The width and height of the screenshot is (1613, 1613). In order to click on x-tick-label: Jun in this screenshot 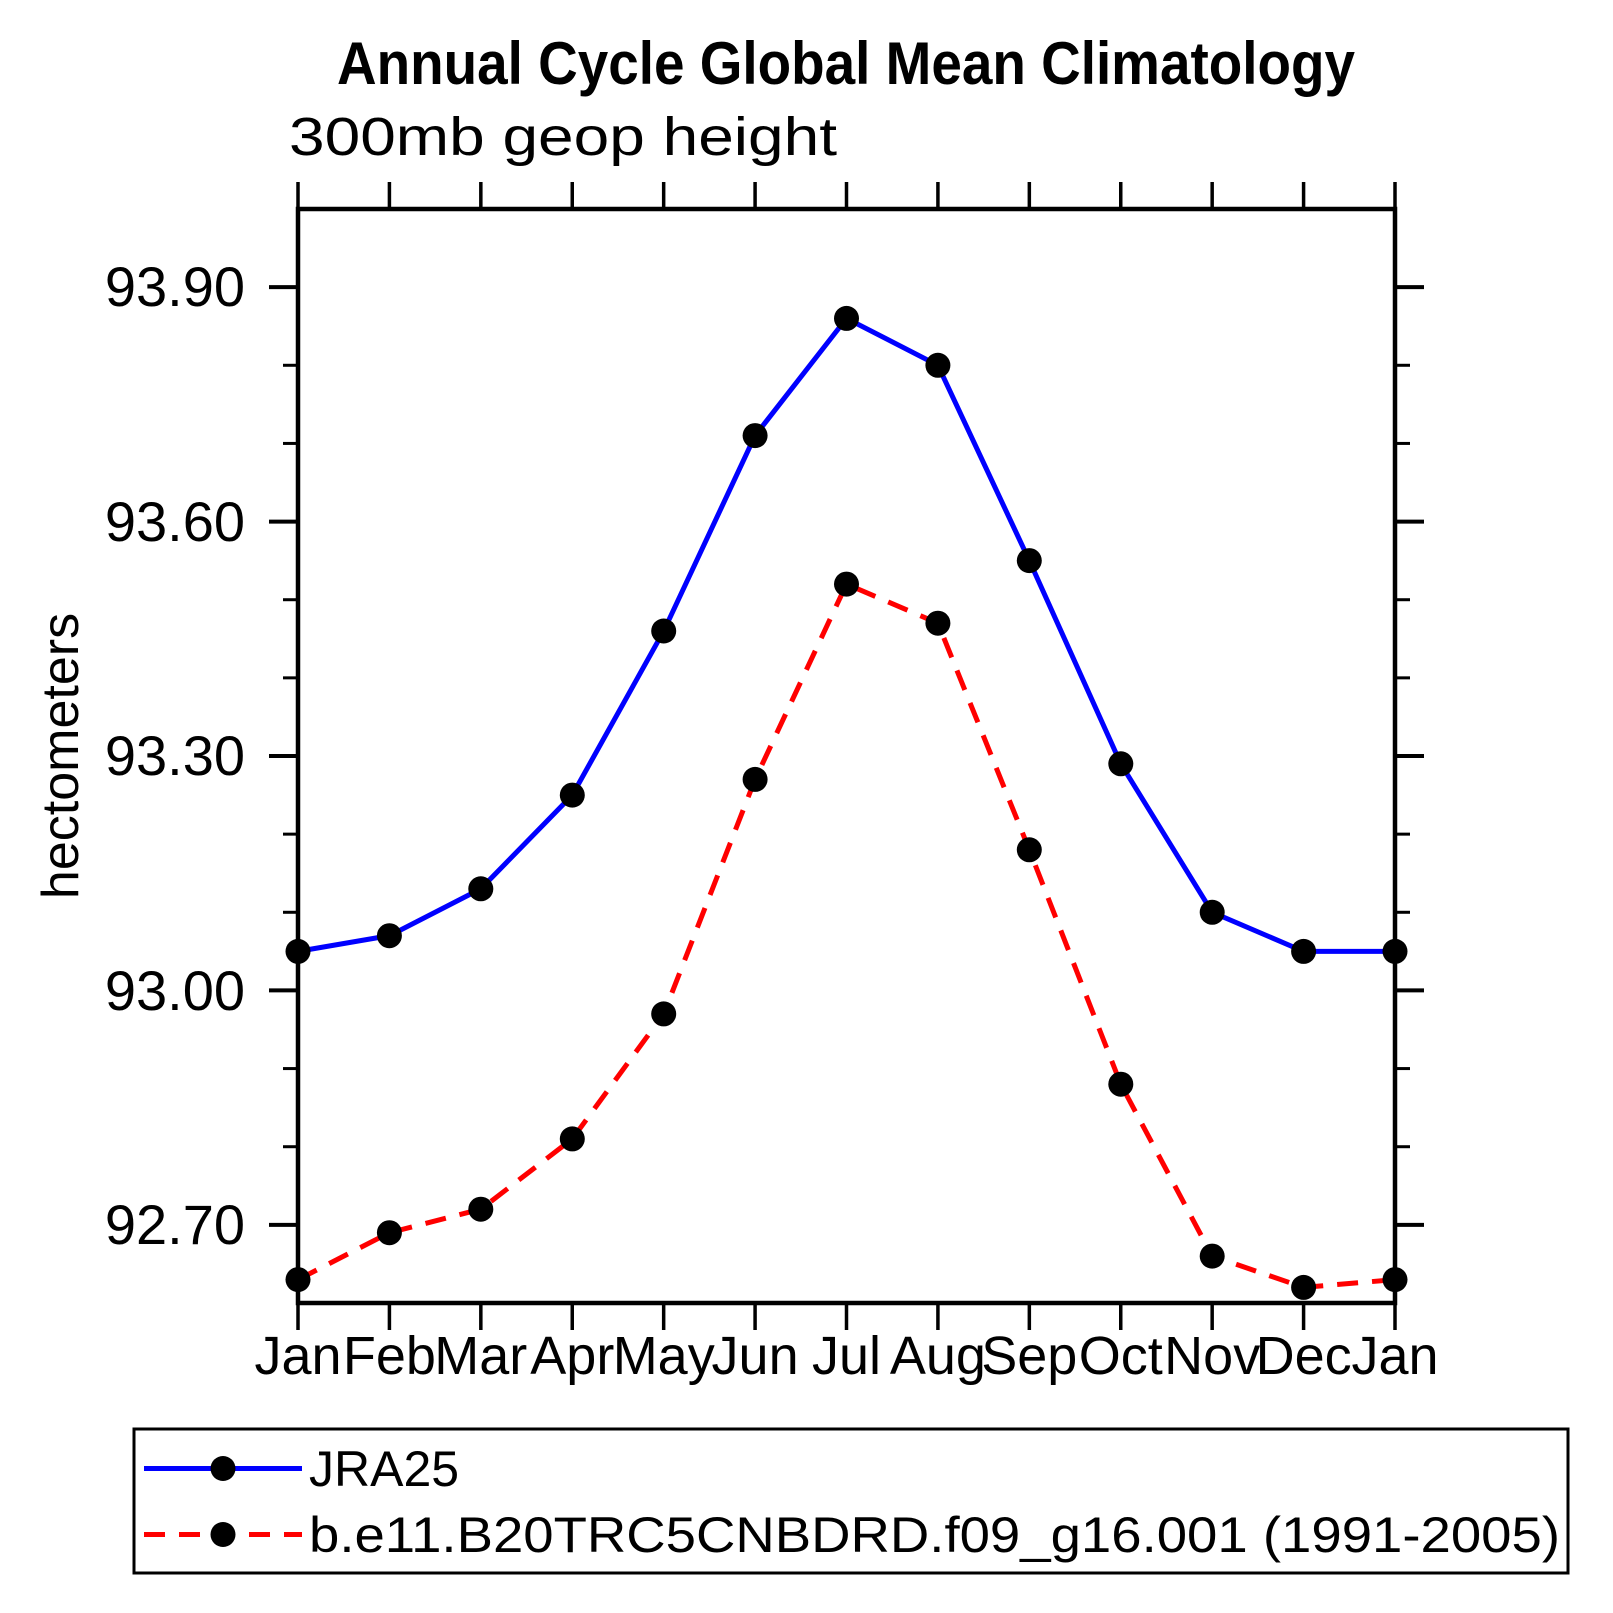, I will do `click(755, 1356)`.